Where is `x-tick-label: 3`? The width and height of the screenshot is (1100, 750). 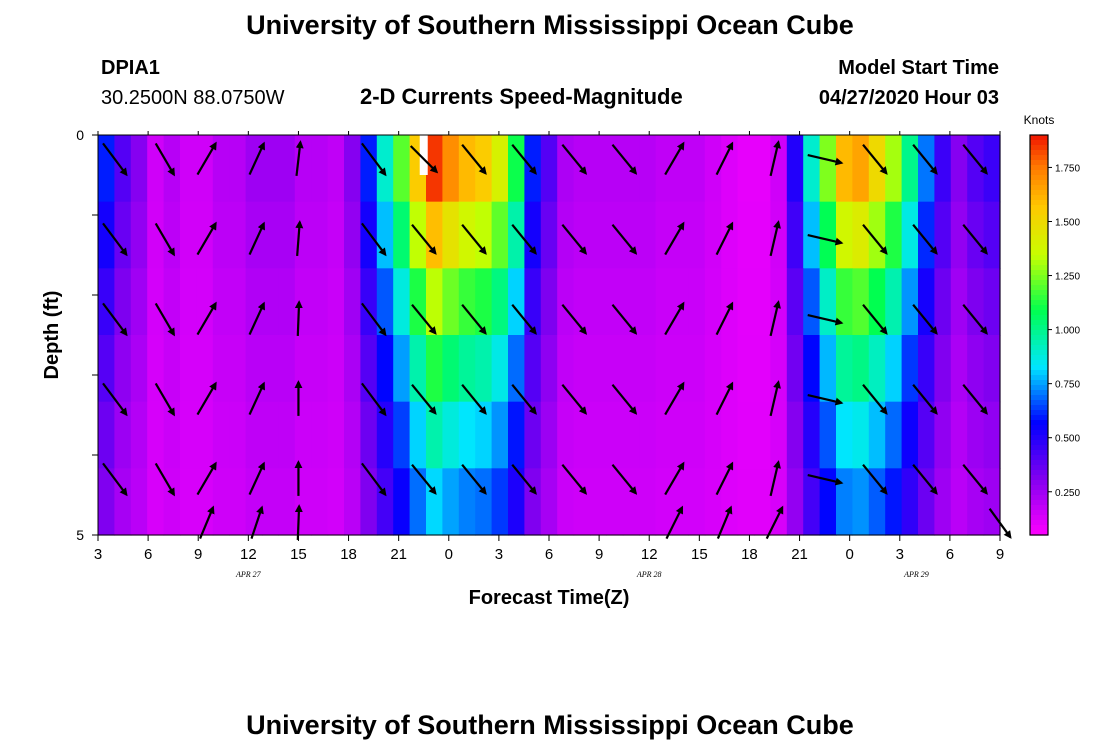
x-tick-label: 3 is located at coordinates (900, 554).